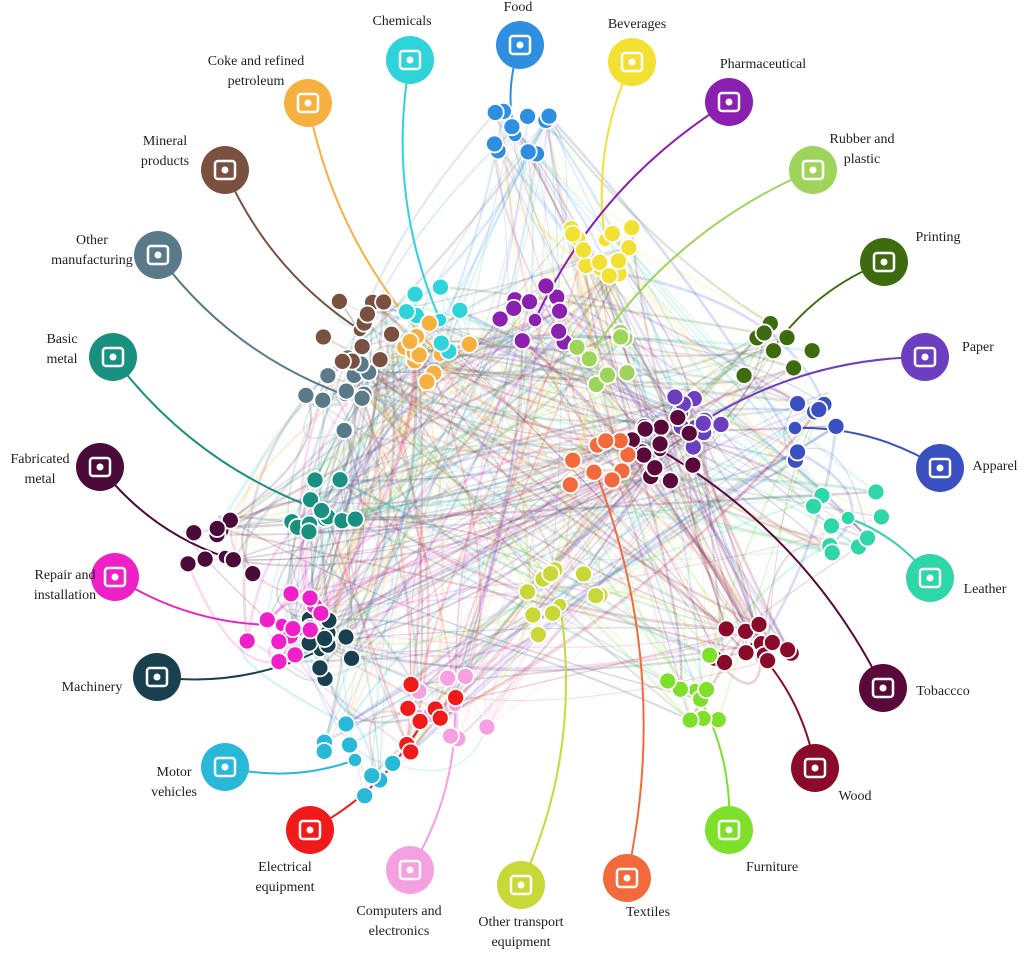 The height and width of the screenshot is (960, 1024). Describe the element at coordinates (648, 912) in the screenshot. I see `category-label: Textiles` at that location.